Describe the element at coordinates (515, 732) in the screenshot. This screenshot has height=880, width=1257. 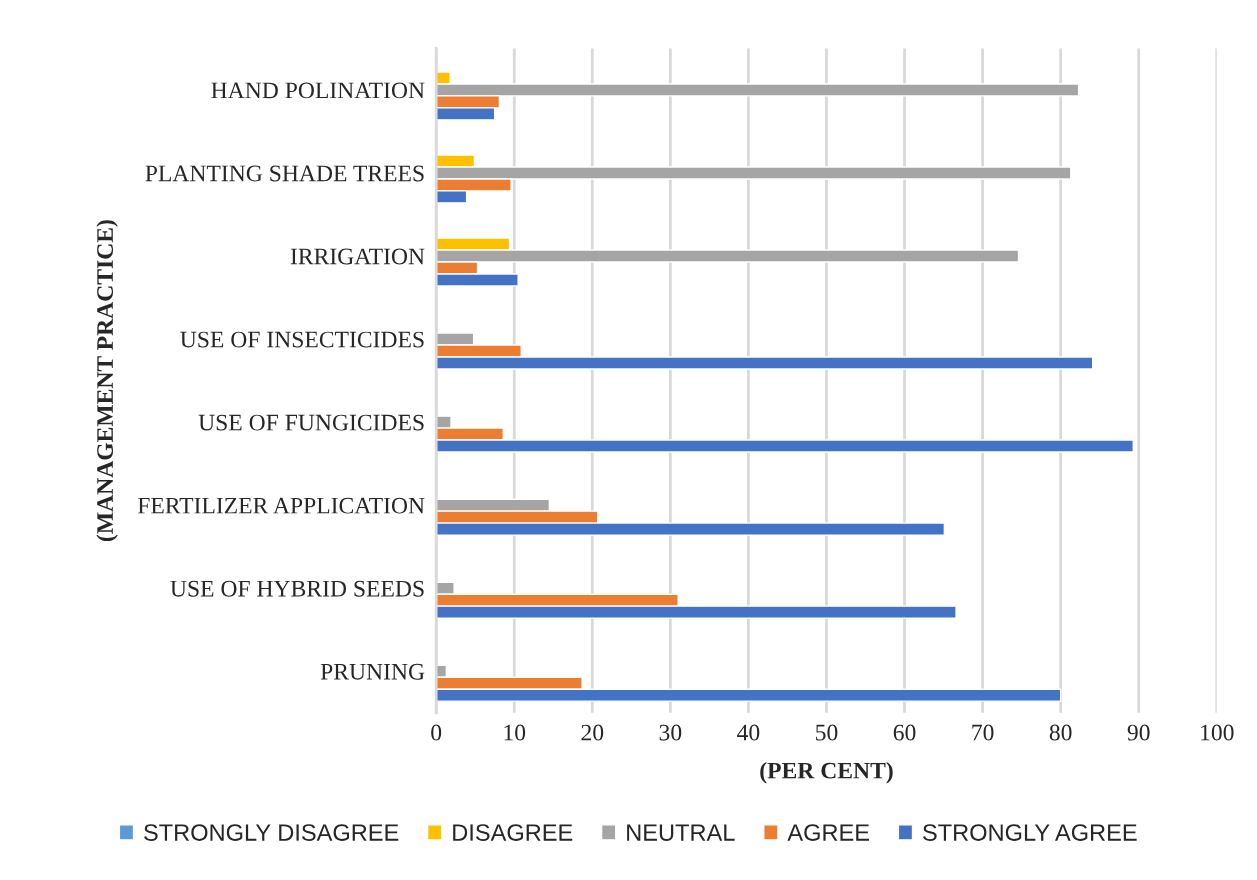
I see `x-tick-label: 10` at that location.